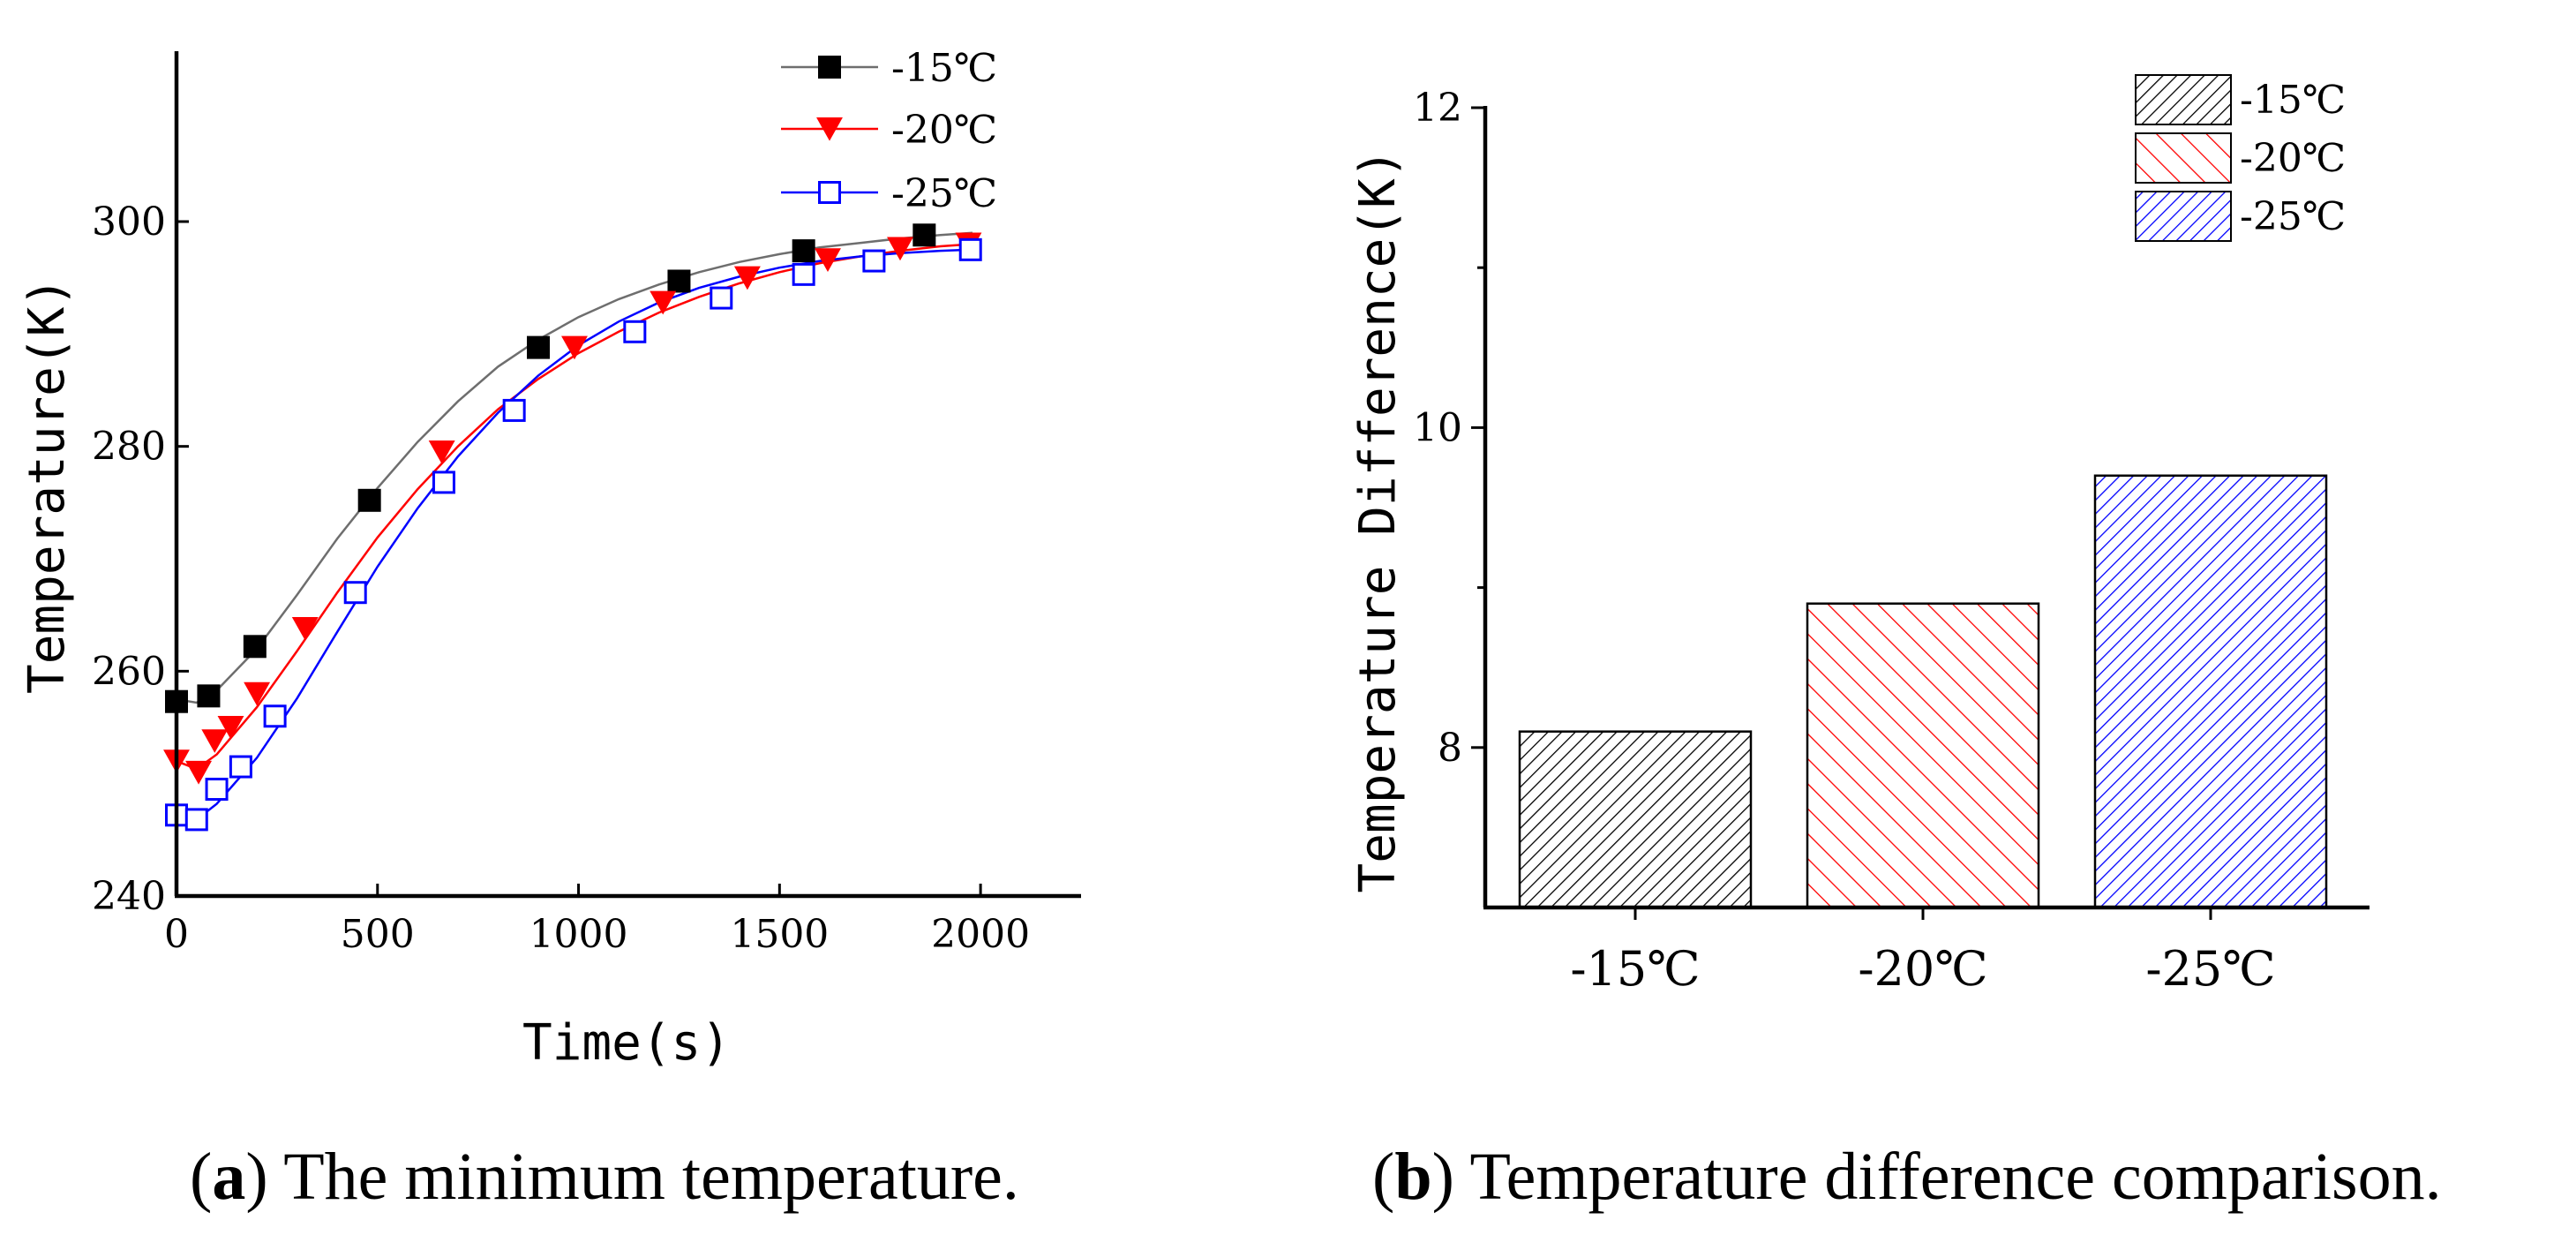 This screenshot has width=2576, height=1250. I want to click on y-tick-label: 8, so click(1450, 748).